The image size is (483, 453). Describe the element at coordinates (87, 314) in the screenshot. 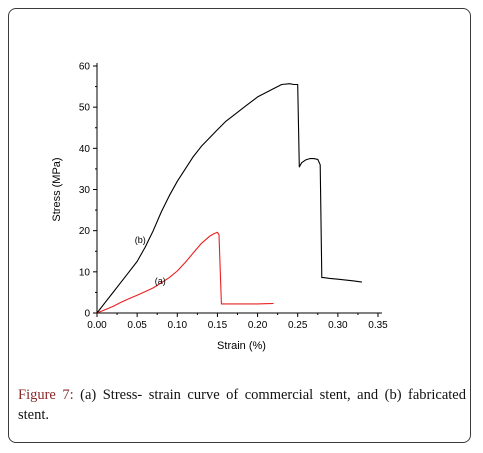

I see `y-tick-label: 0` at that location.